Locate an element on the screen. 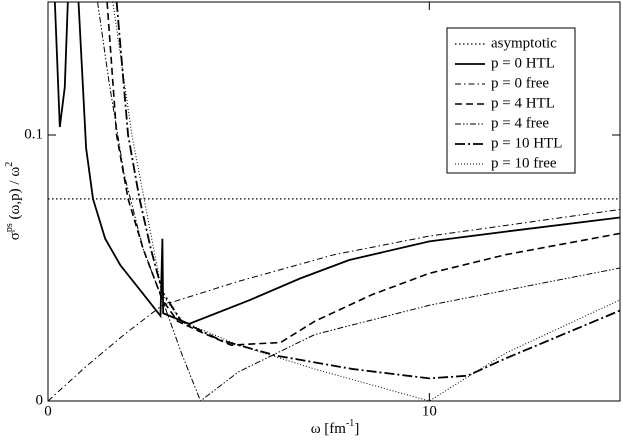 Image resolution: width=623 pixels, height=442 pixels. x-tick-label: 0 is located at coordinates (48, 411).